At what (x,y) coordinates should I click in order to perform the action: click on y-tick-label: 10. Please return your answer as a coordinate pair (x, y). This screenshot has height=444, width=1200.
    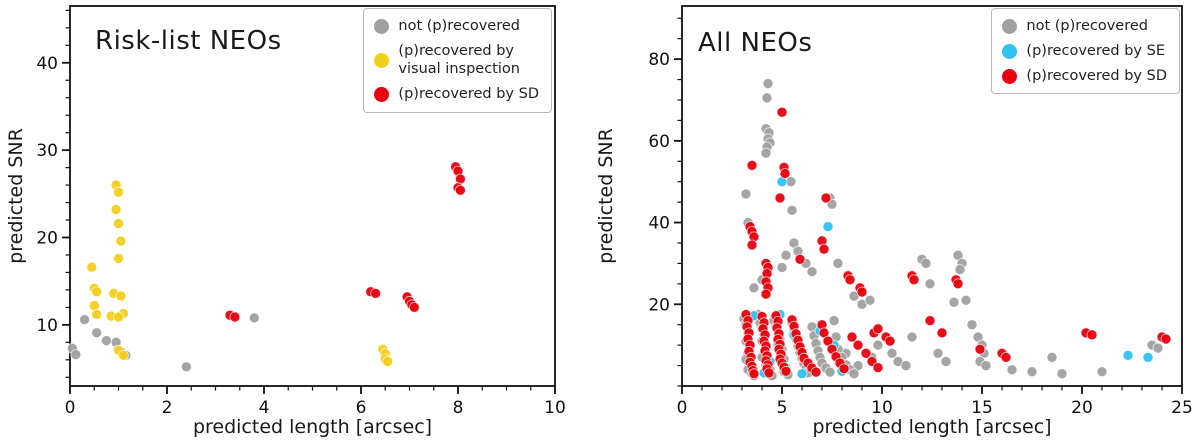
    Looking at the image, I should click on (47, 326).